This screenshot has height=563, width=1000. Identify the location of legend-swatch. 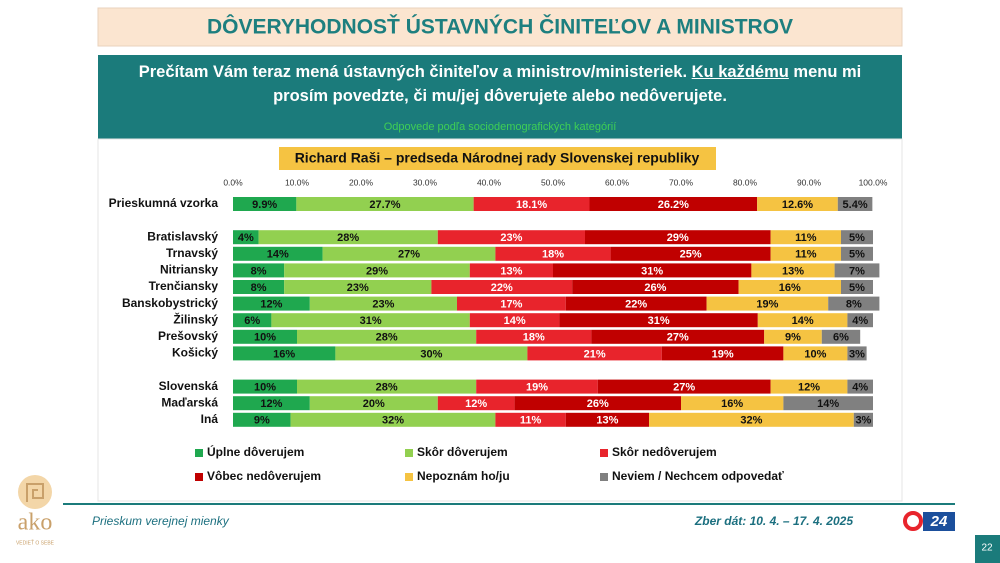
(604, 477).